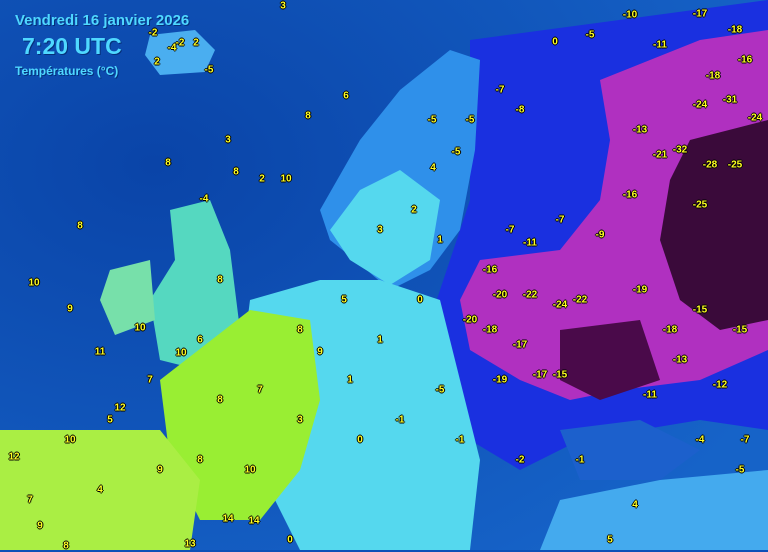 The image size is (768, 552). What do you see at coordinates (254, 521) in the screenshot?
I see `temperature-label: 14` at bounding box center [254, 521].